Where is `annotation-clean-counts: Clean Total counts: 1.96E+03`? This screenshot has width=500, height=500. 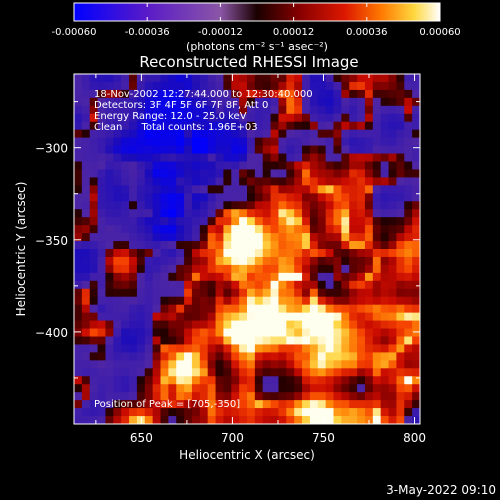 annotation-clean-counts: Clean Total counts: 1.96E+03 is located at coordinates (176, 127).